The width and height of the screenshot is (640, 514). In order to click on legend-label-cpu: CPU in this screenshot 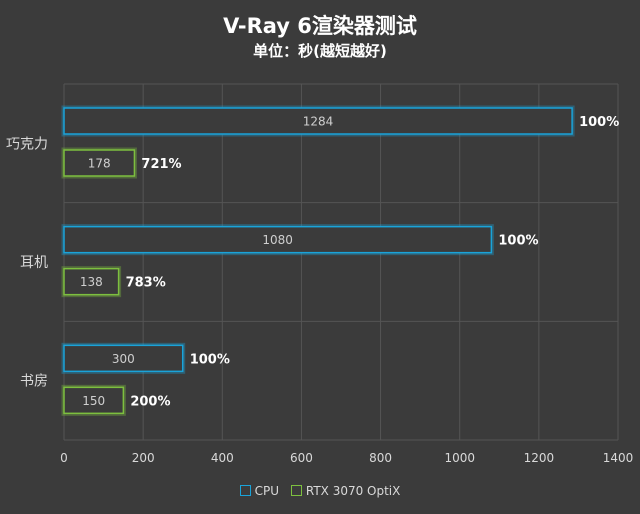, I will do `click(267, 491)`.